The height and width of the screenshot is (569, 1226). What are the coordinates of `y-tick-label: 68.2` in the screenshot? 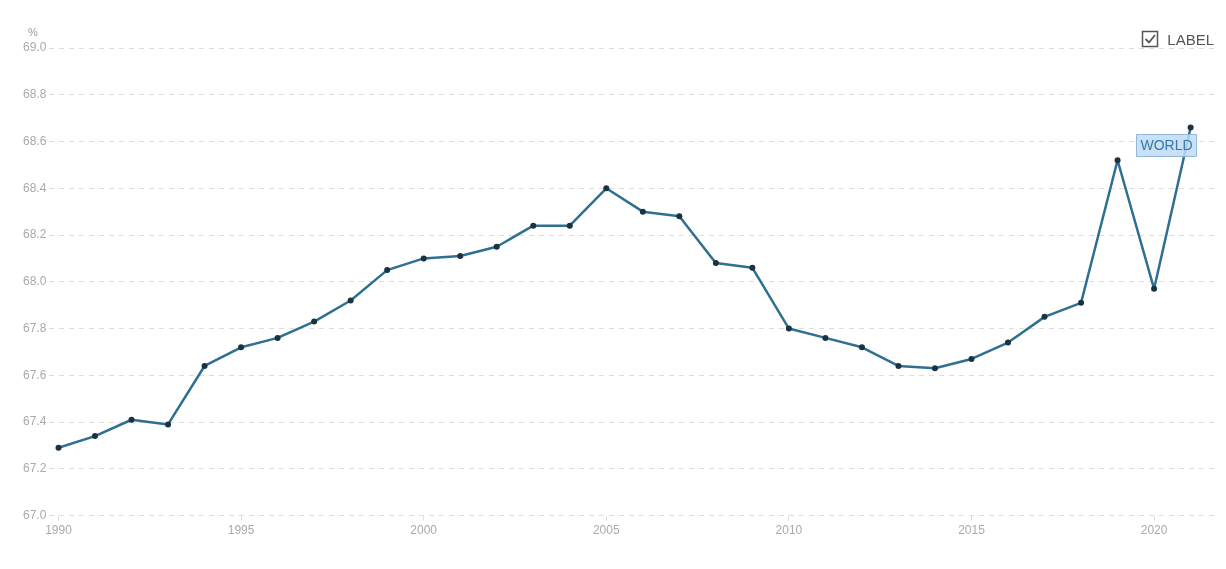 It's located at (35, 234).